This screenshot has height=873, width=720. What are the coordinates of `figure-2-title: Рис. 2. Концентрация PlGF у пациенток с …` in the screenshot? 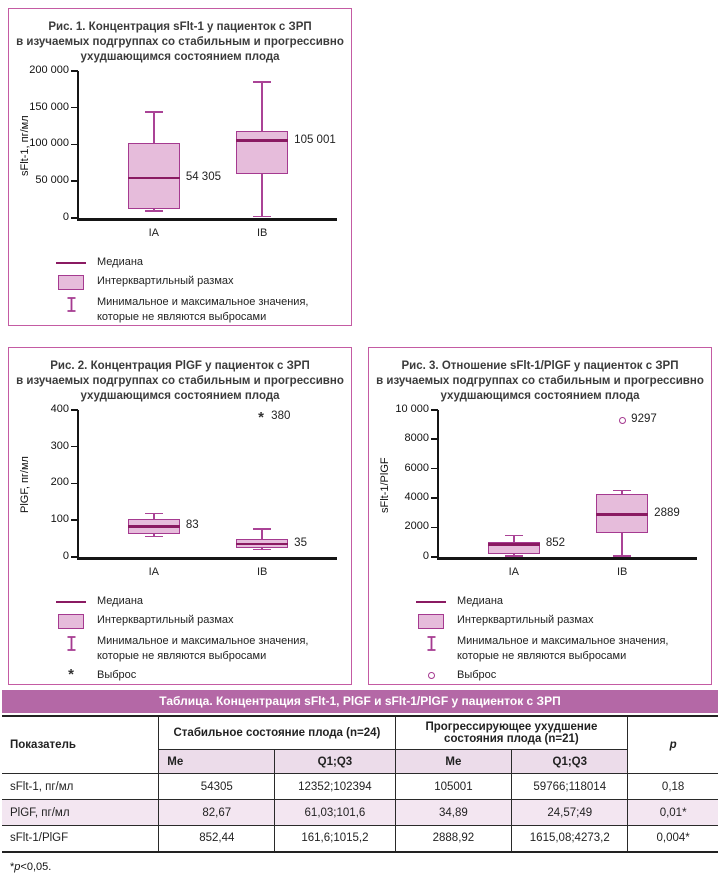 It's located at (180, 381).